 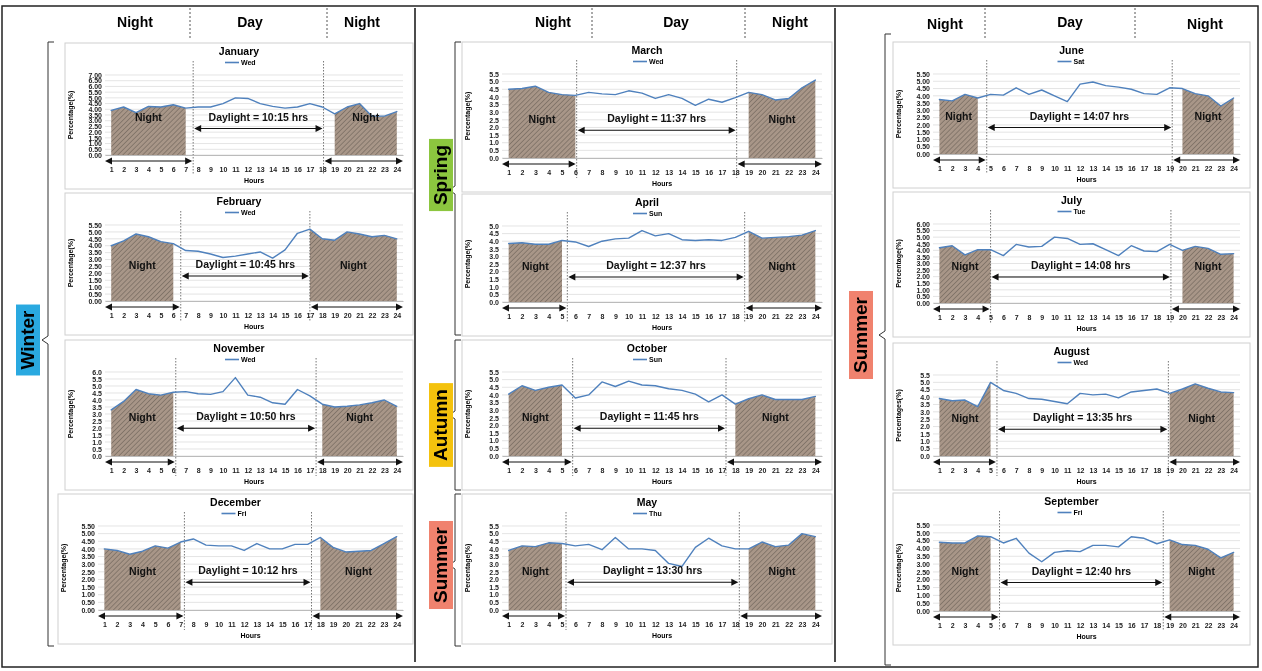 I want to click on annotation: Daylight = 10:50 hrs, so click(x=246, y=416).